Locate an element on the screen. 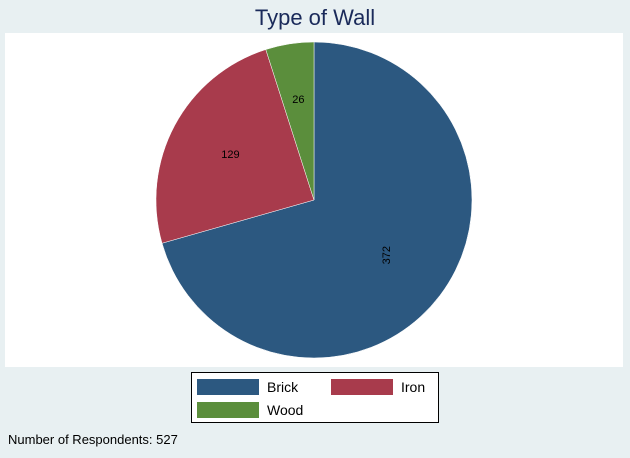 This screenshot has width=630, height=458. respondents-note: Number of Respondents: 527 is located at coordinates (93, 439).